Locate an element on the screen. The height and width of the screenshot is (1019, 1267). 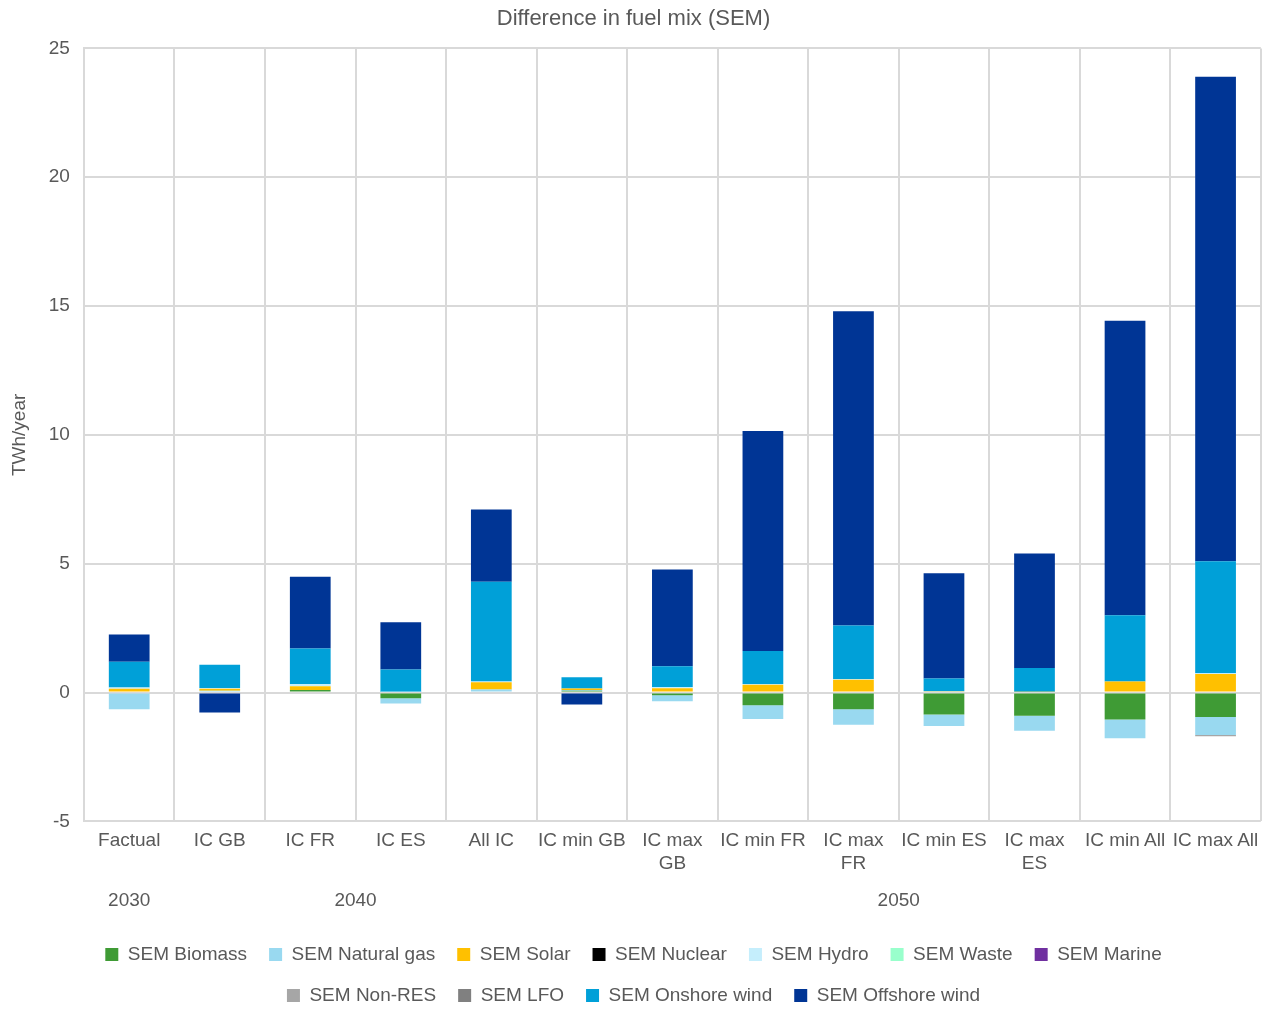
x-tick-label: IC GB is located at coordinates (219, 840).